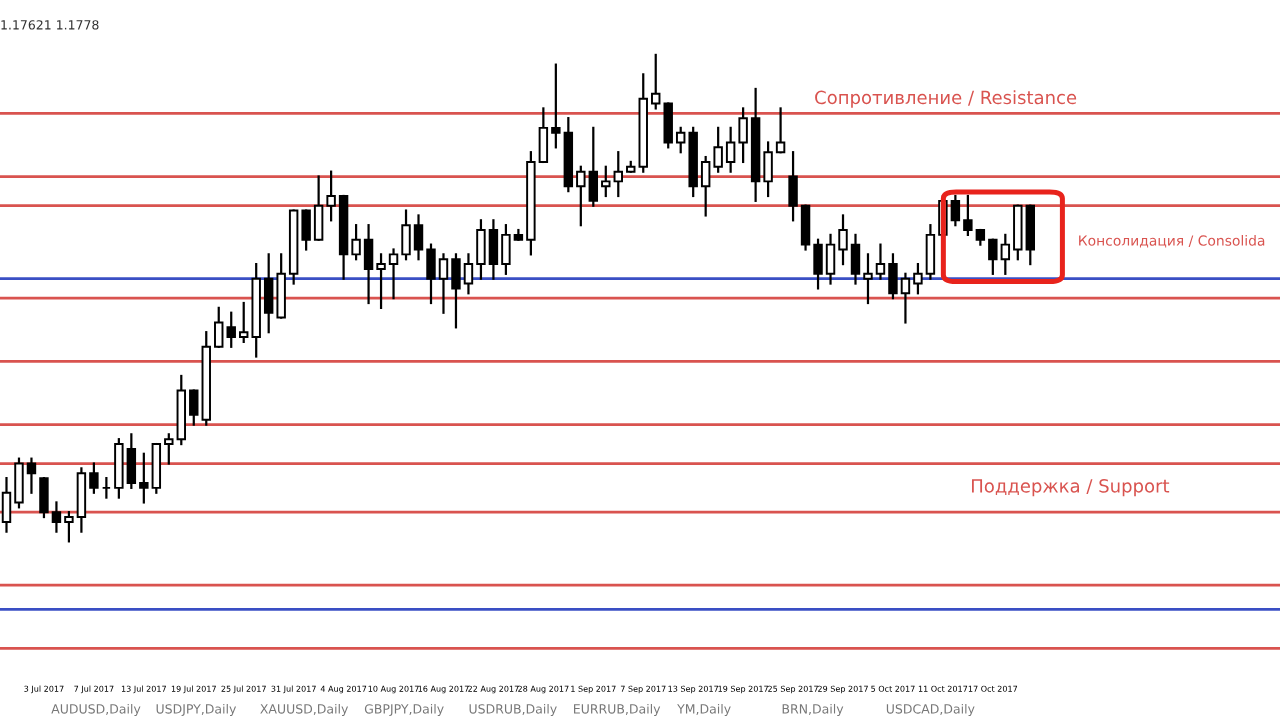  I want to click on annotation: Поддержка / Support, so click(1071, 488).